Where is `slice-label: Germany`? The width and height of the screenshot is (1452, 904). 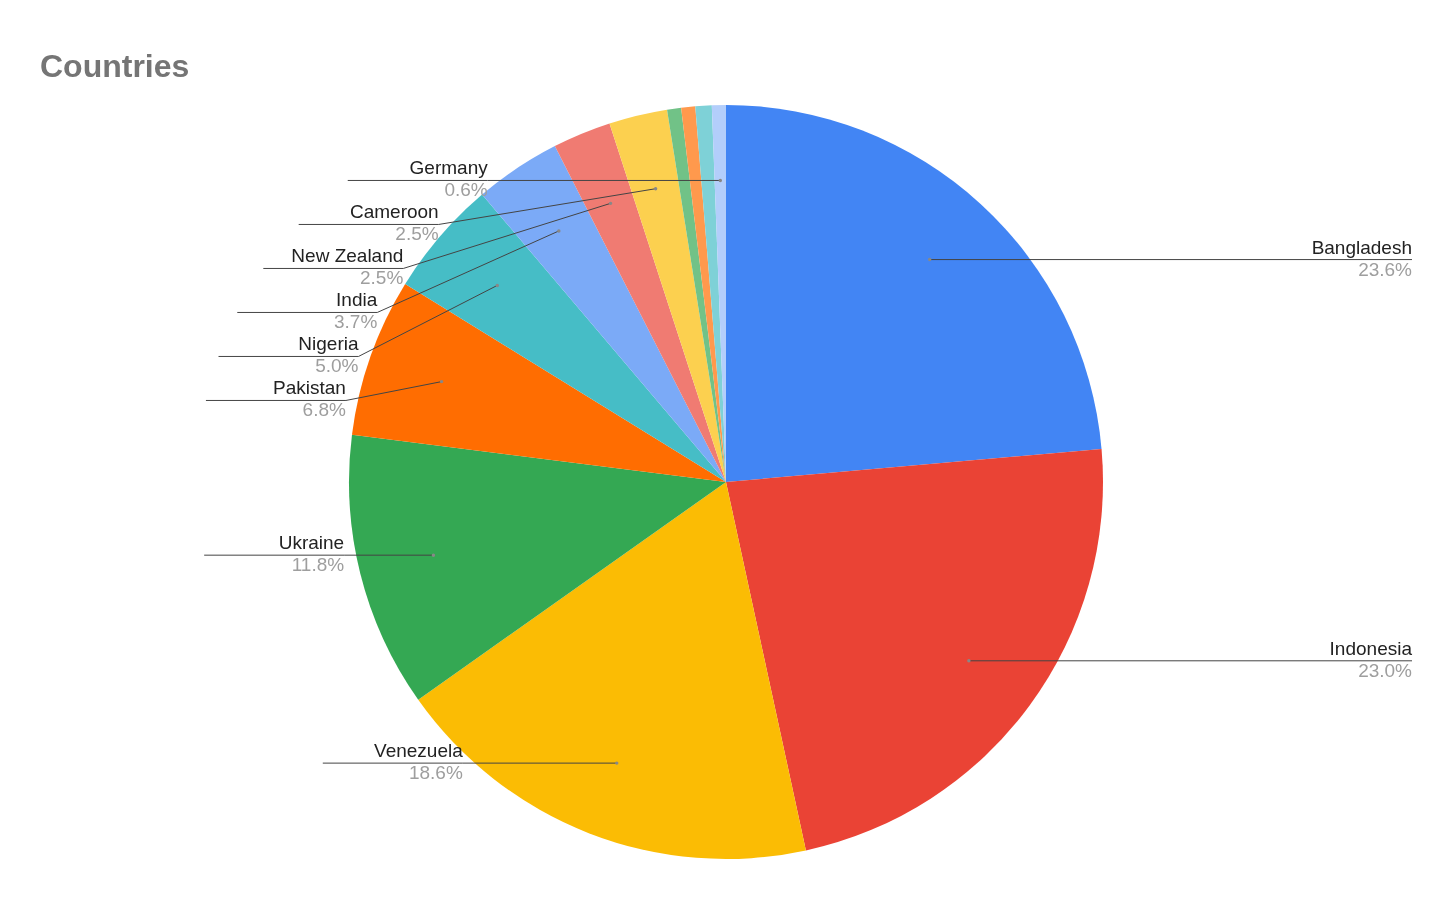 slice-label: Germany is located at coordinates (449, 168).